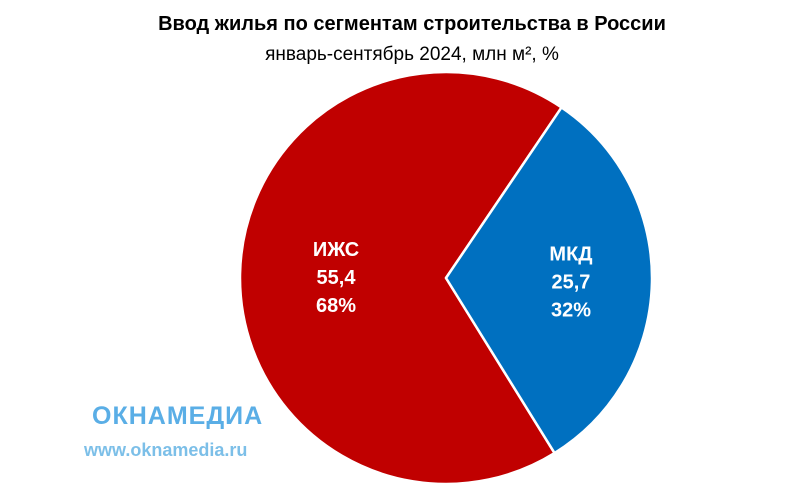 The width and height of the screenshot is (800, 489). I want to click on watermark-logo: ОКНАМЕДИА, so click(177, 416).